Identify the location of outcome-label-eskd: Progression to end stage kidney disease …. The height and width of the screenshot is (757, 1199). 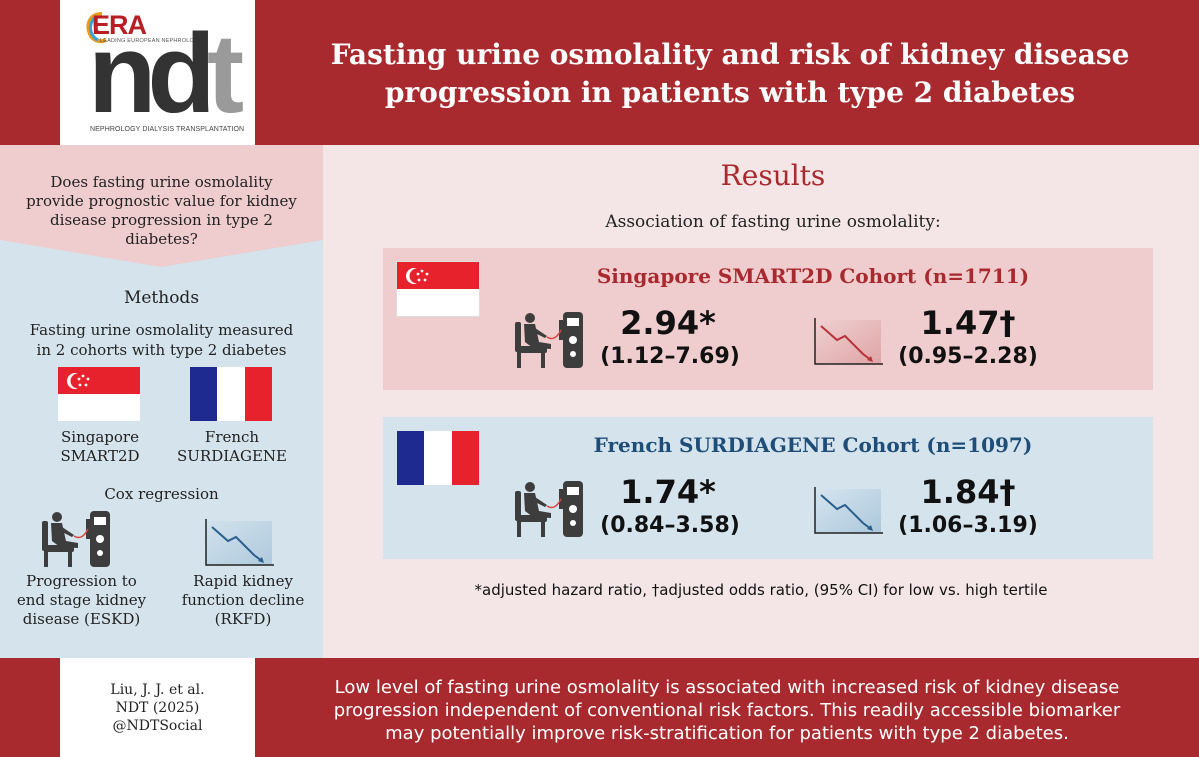
(81, 600).